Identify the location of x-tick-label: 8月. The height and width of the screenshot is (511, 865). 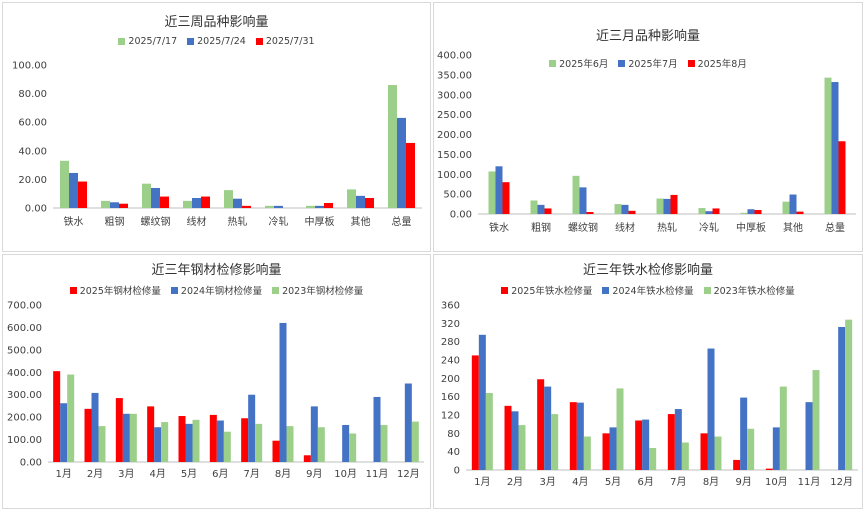
(711, 482).